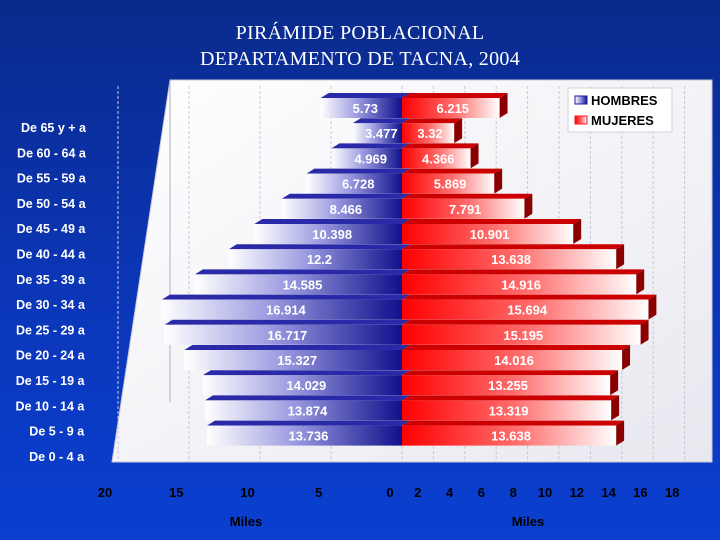  I want to click on x-tick-label: 0, so click(389, 492).